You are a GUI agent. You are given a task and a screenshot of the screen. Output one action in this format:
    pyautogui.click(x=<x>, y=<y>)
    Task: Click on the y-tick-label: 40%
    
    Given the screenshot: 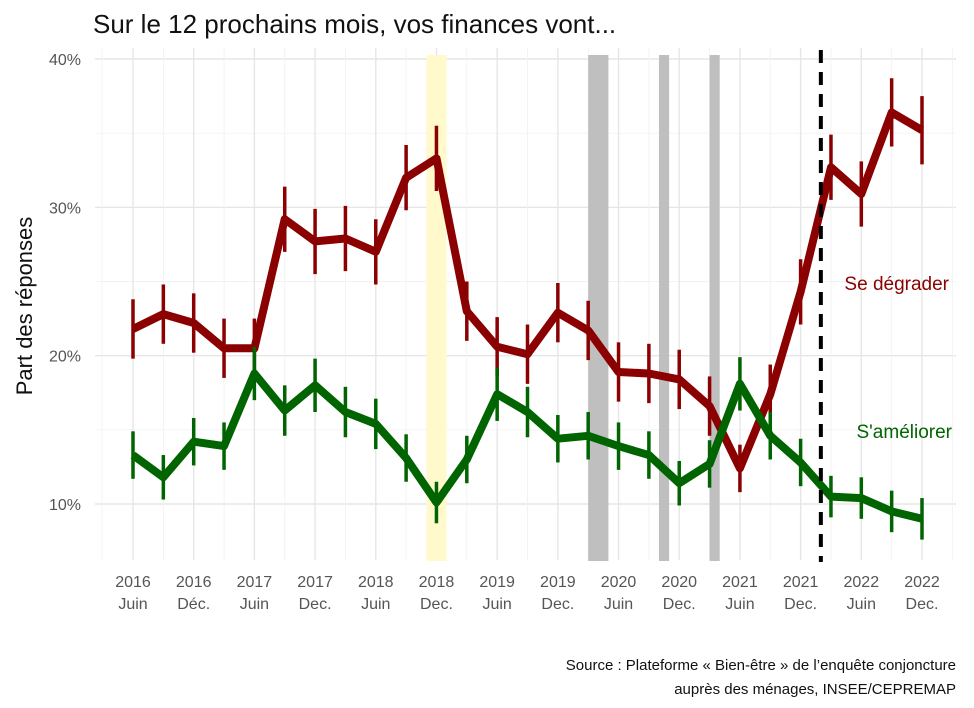 What is the action you would take?
    pyautogui.click(x=65, y=60)
    